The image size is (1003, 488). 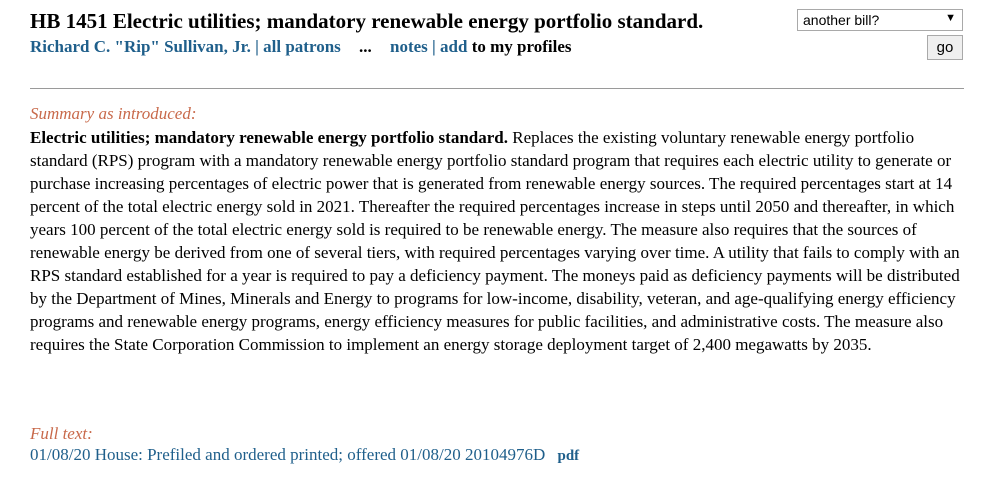 I want to click on full-text-heading: Full text:, so click(x=61, y=433).